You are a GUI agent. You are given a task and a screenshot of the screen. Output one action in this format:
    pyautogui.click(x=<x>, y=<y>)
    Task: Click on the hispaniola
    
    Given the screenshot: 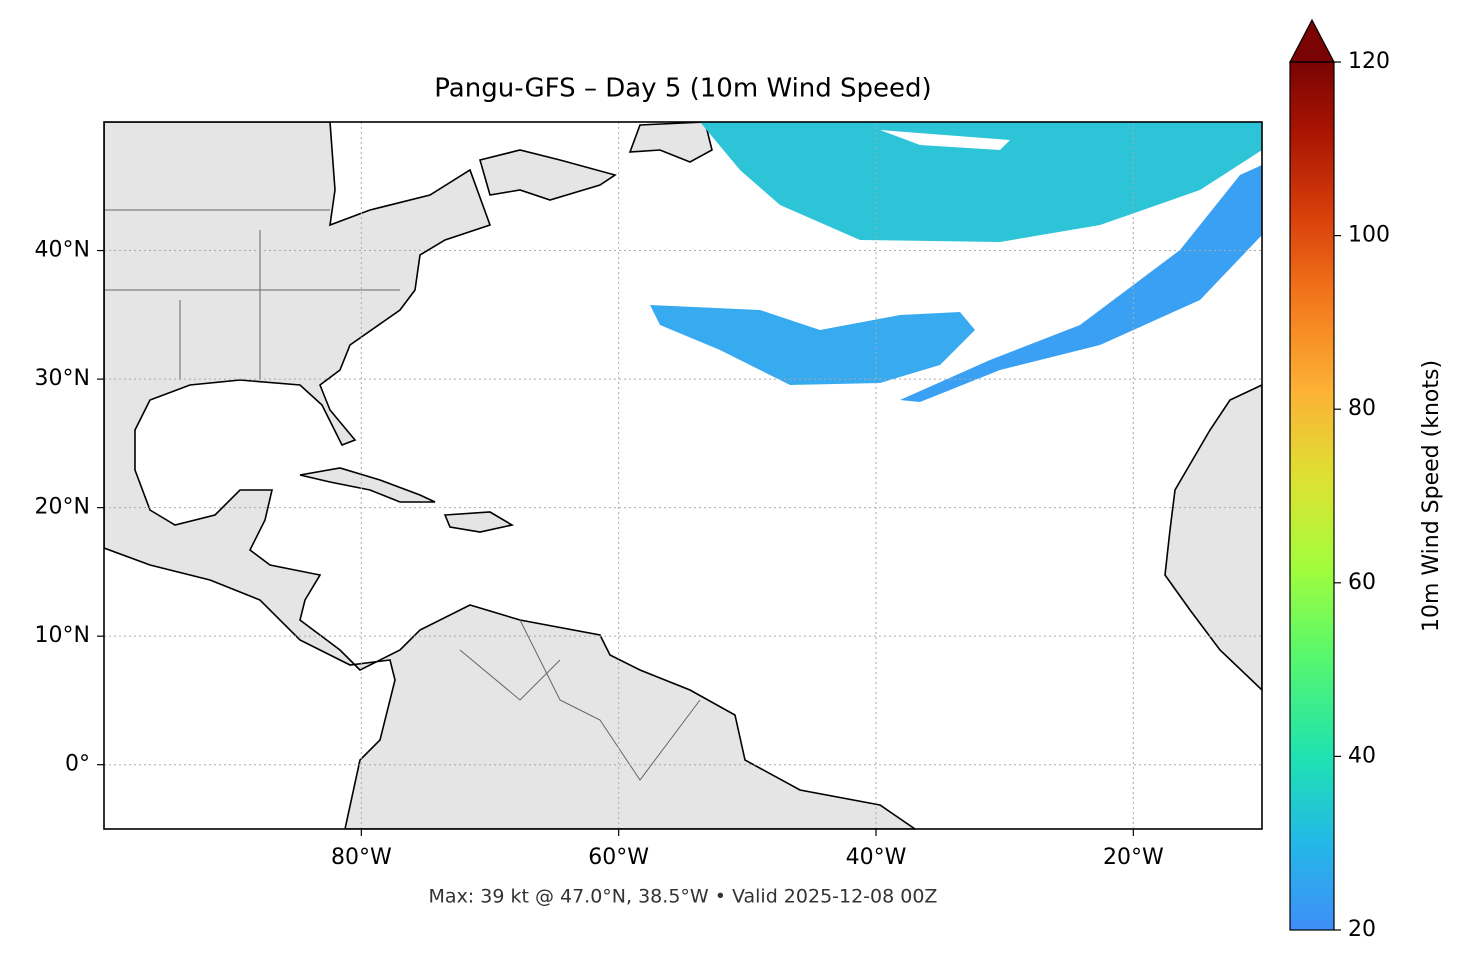 What is the action you would take?
    pyautogui.click(x=479, y=522)
    